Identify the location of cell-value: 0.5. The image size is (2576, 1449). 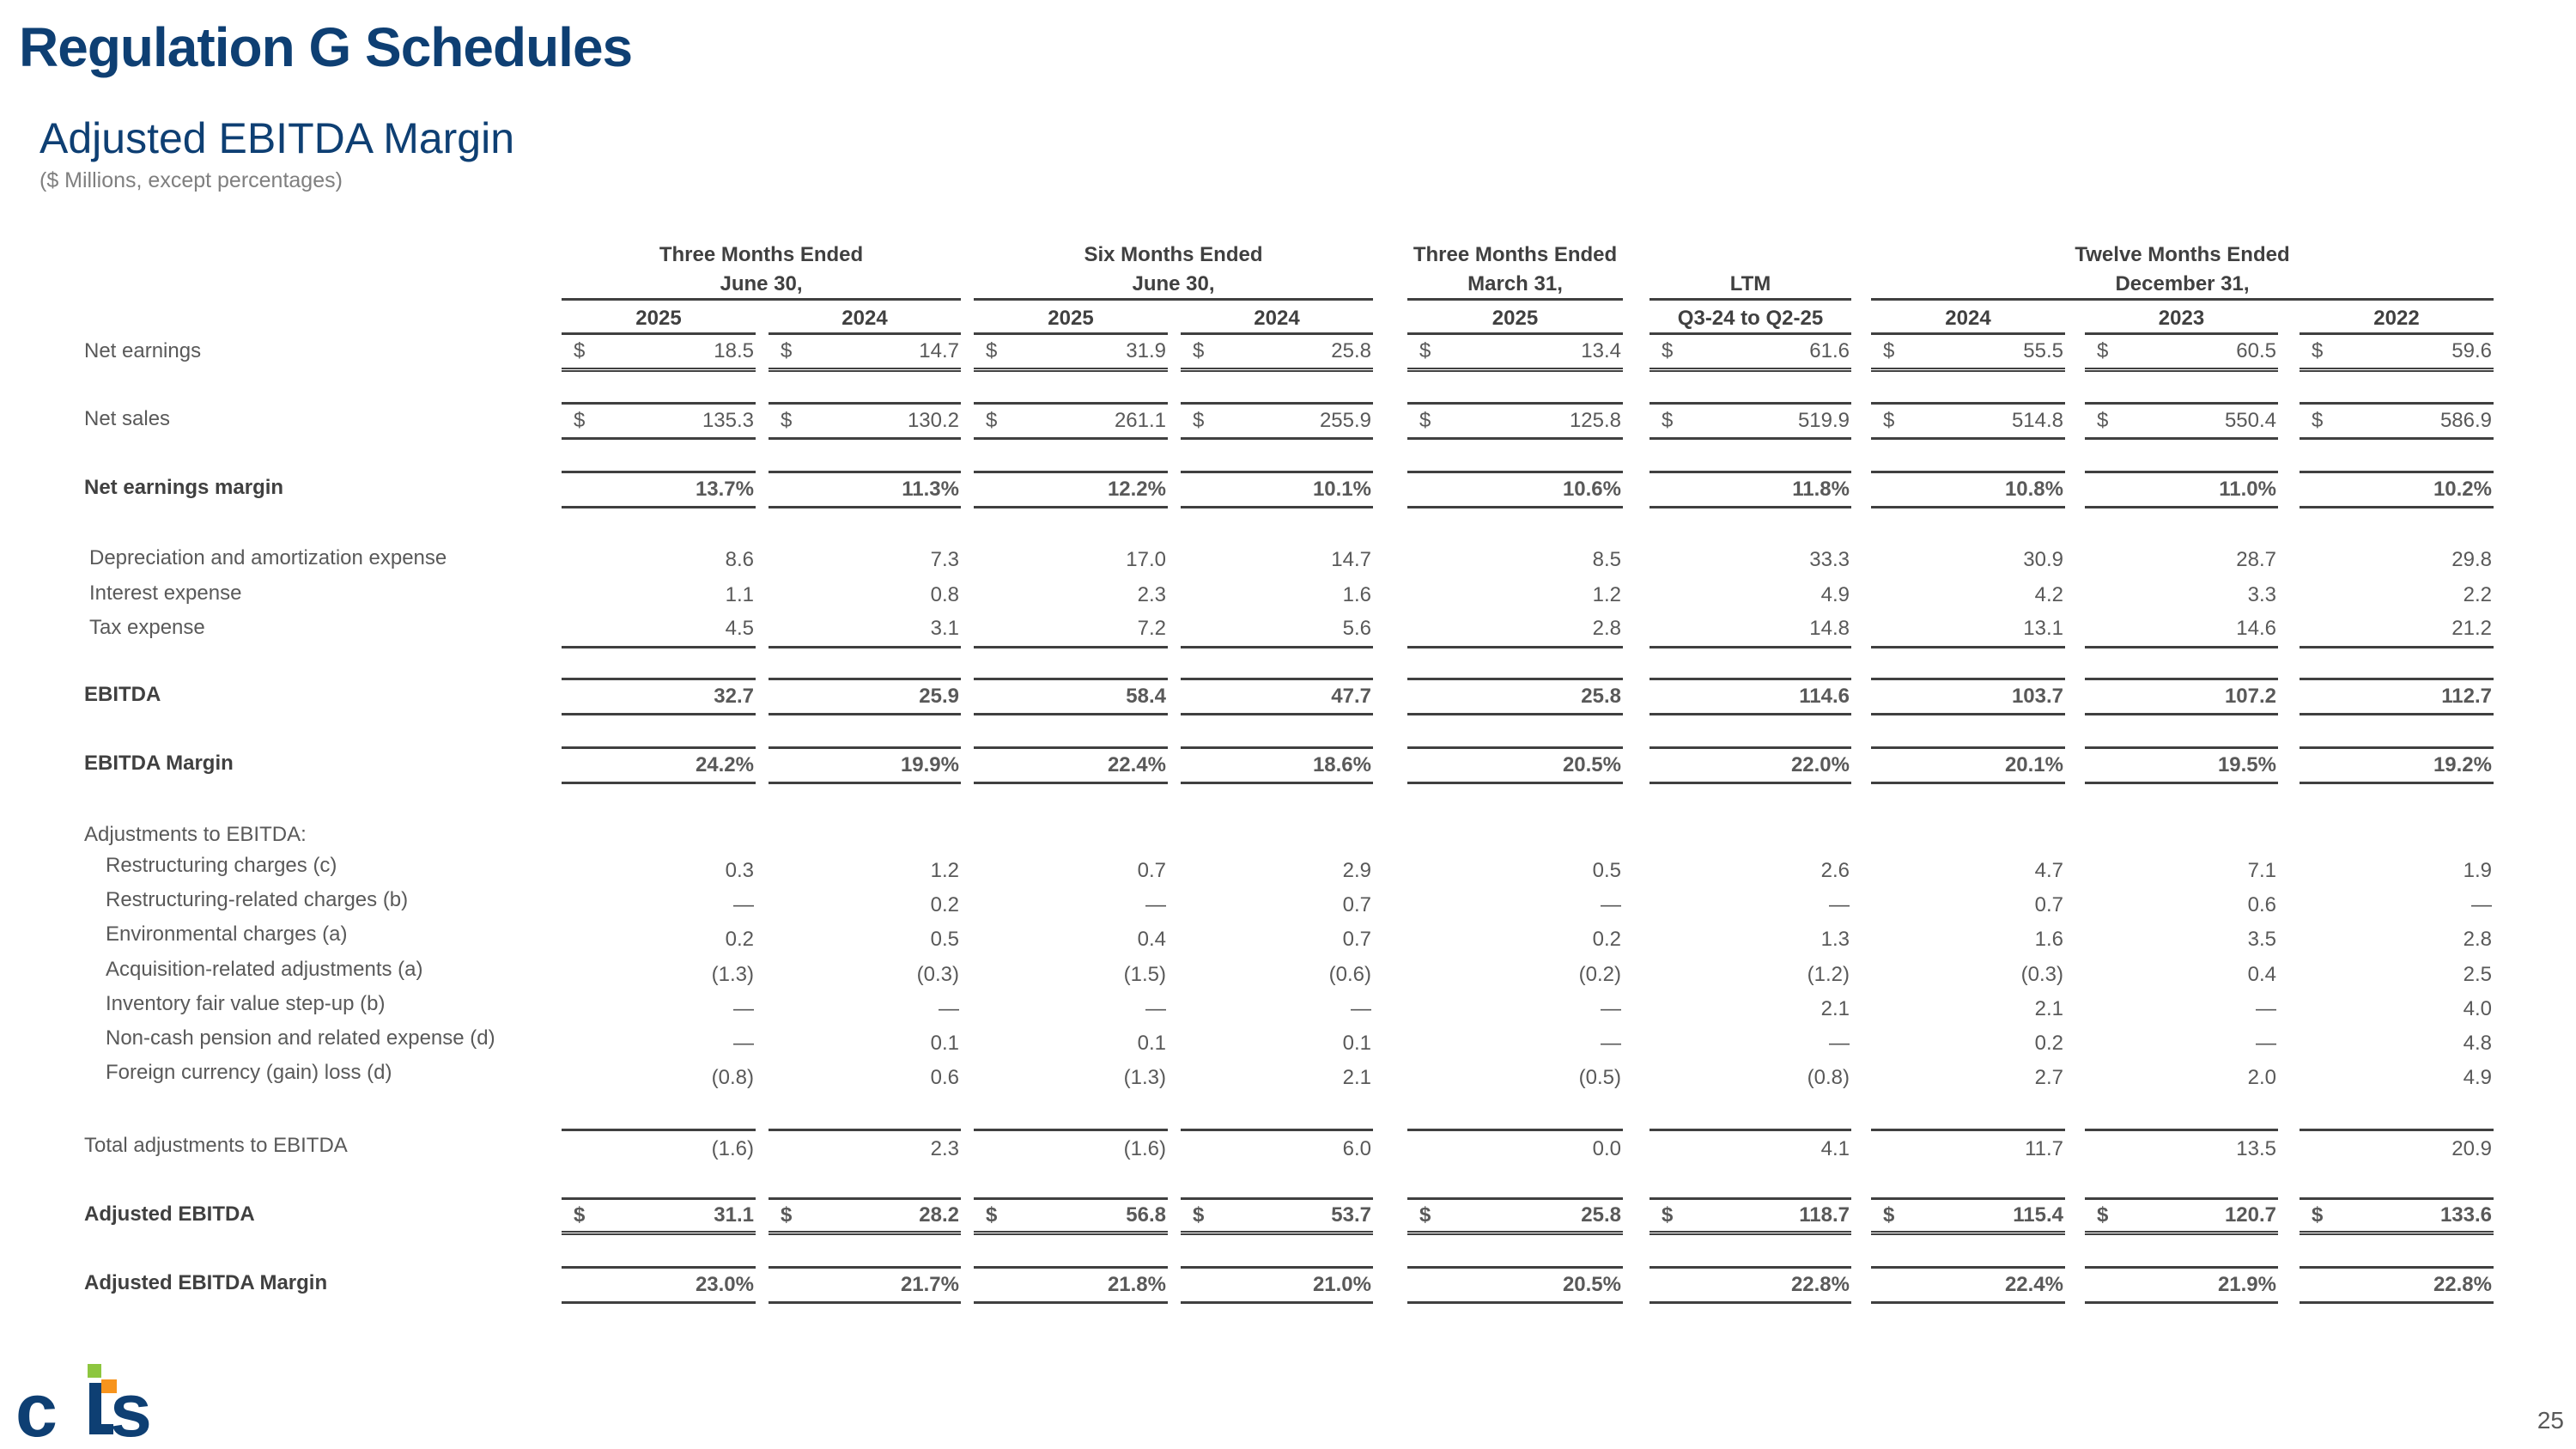
(944, 939).